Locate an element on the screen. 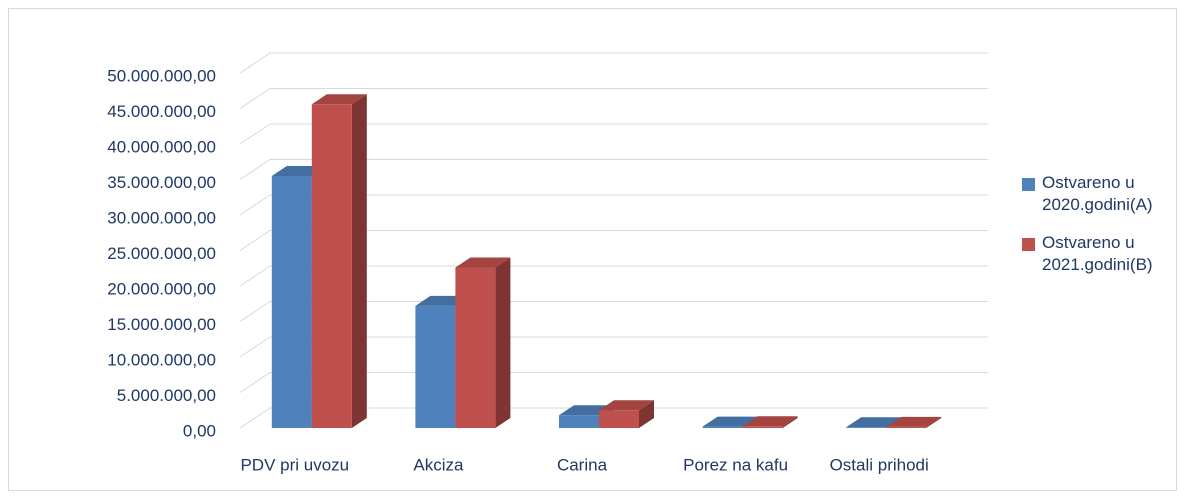 This screenshot has width=1186, height=498. legend-label: Ostvareno u 2021.godini(B) is located at coordinates (1097, 253).